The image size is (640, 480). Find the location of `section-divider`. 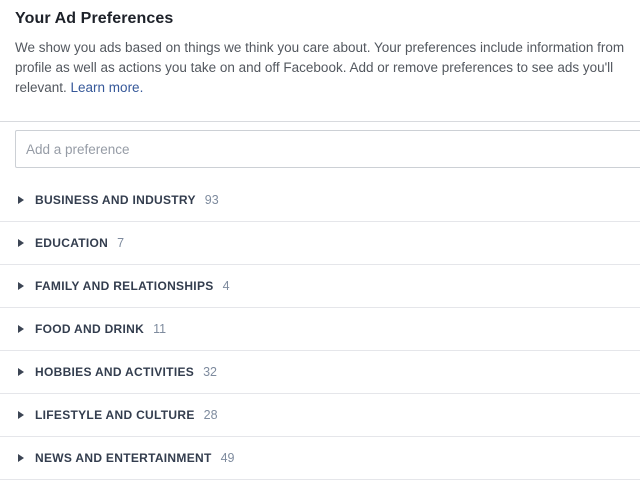

section-divider is located at coordinates (320, 121).